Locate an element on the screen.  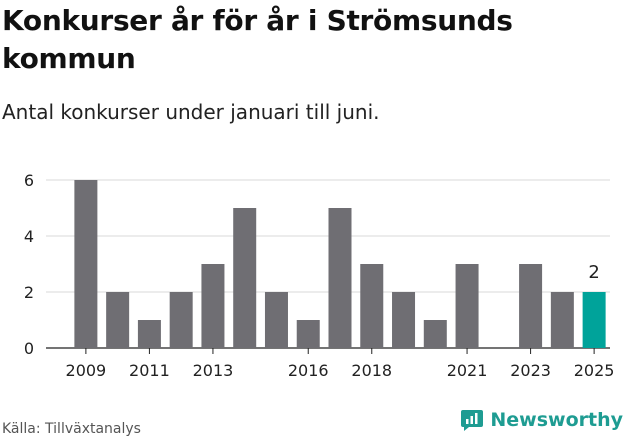
bar-2012 is located at coordinates (181, 320).